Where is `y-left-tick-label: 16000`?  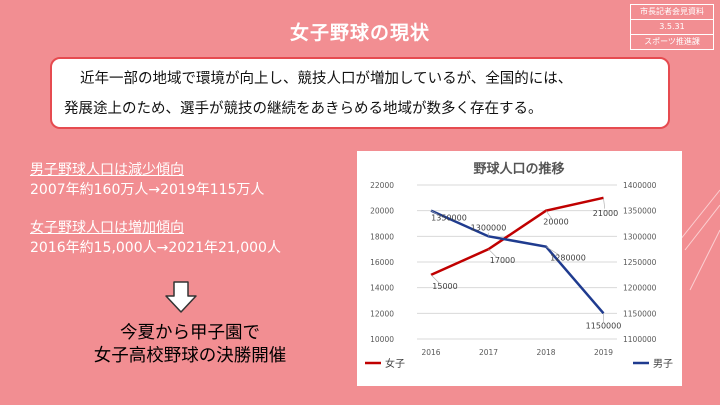 y-left-tick-label: 16000 is located at coordinates (382, 262).